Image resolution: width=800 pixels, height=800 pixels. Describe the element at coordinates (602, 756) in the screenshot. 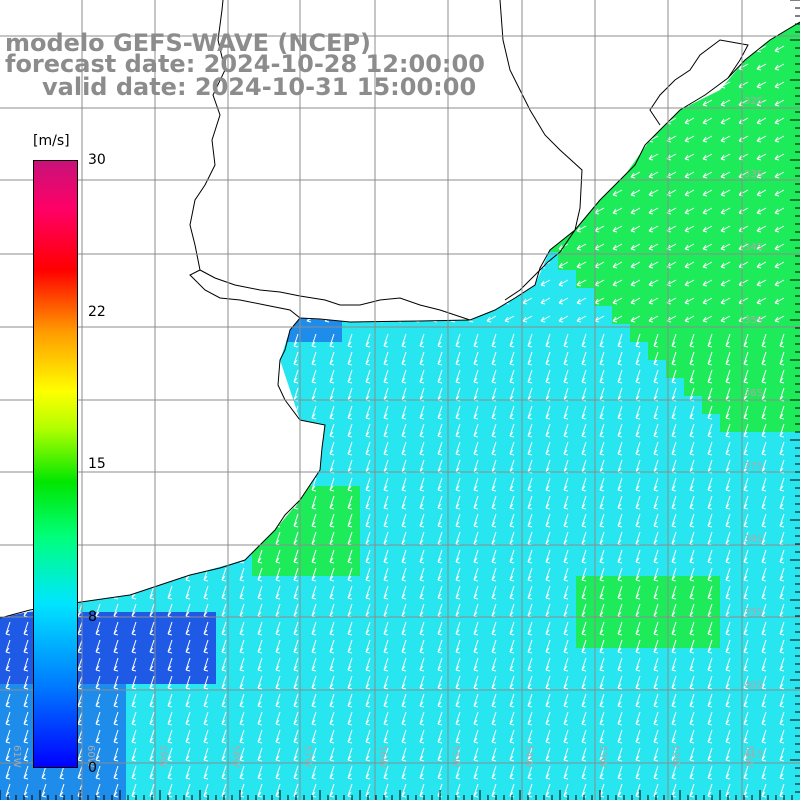

I see `lon-label: 53W` at that location.